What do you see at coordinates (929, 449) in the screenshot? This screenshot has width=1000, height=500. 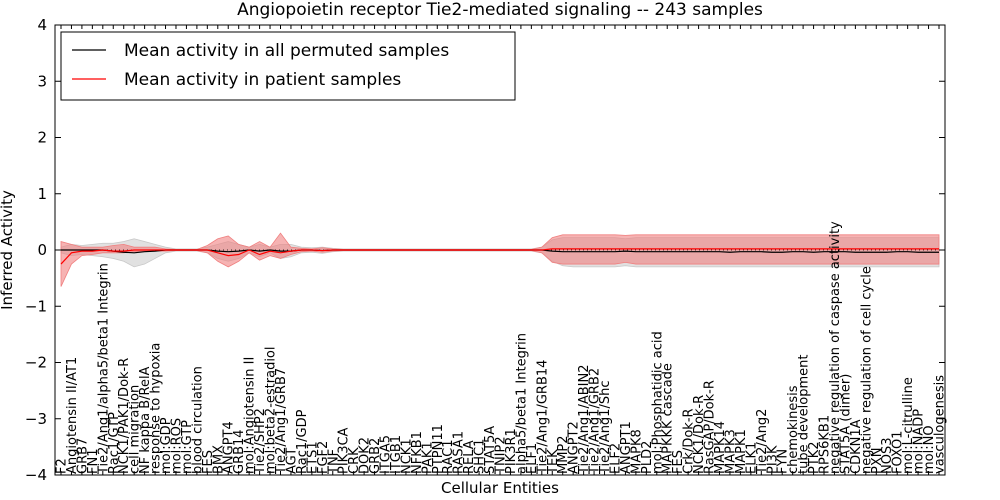 I see `x-tick-label: mol:NO` at bounding box center [929, 449].